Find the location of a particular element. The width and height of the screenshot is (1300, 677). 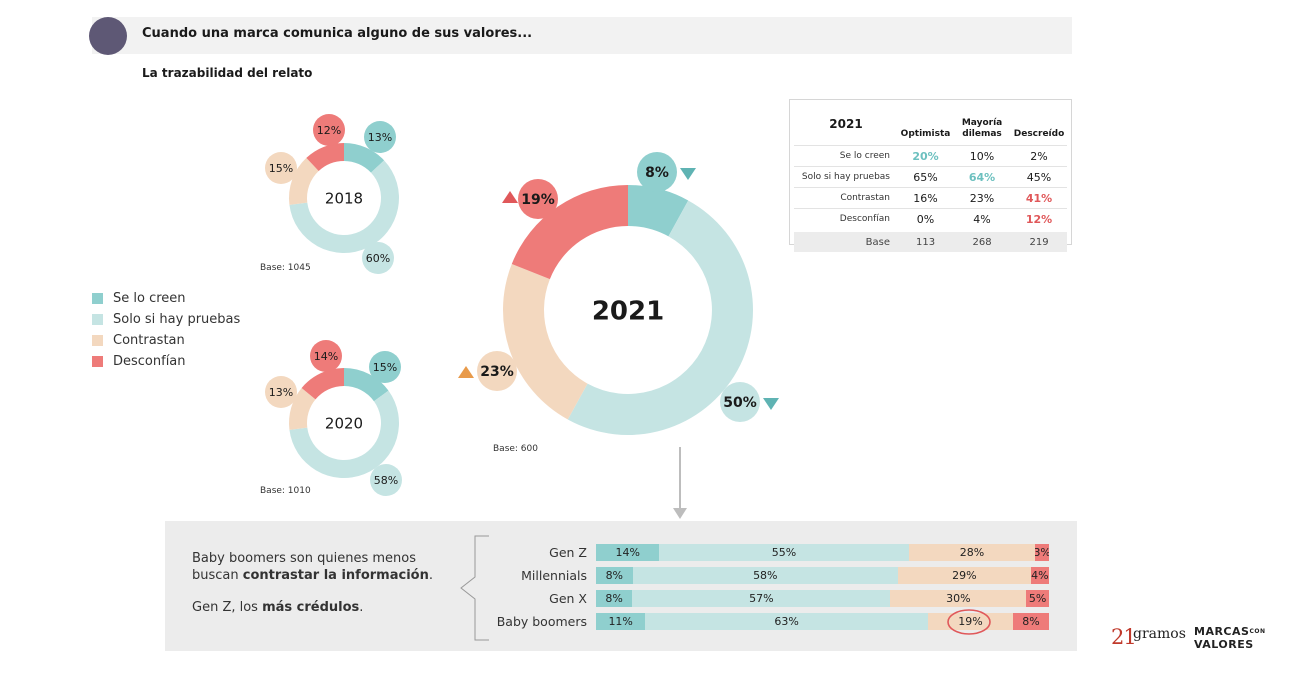

table-cell: 65% is located at coordinates (926, 177).